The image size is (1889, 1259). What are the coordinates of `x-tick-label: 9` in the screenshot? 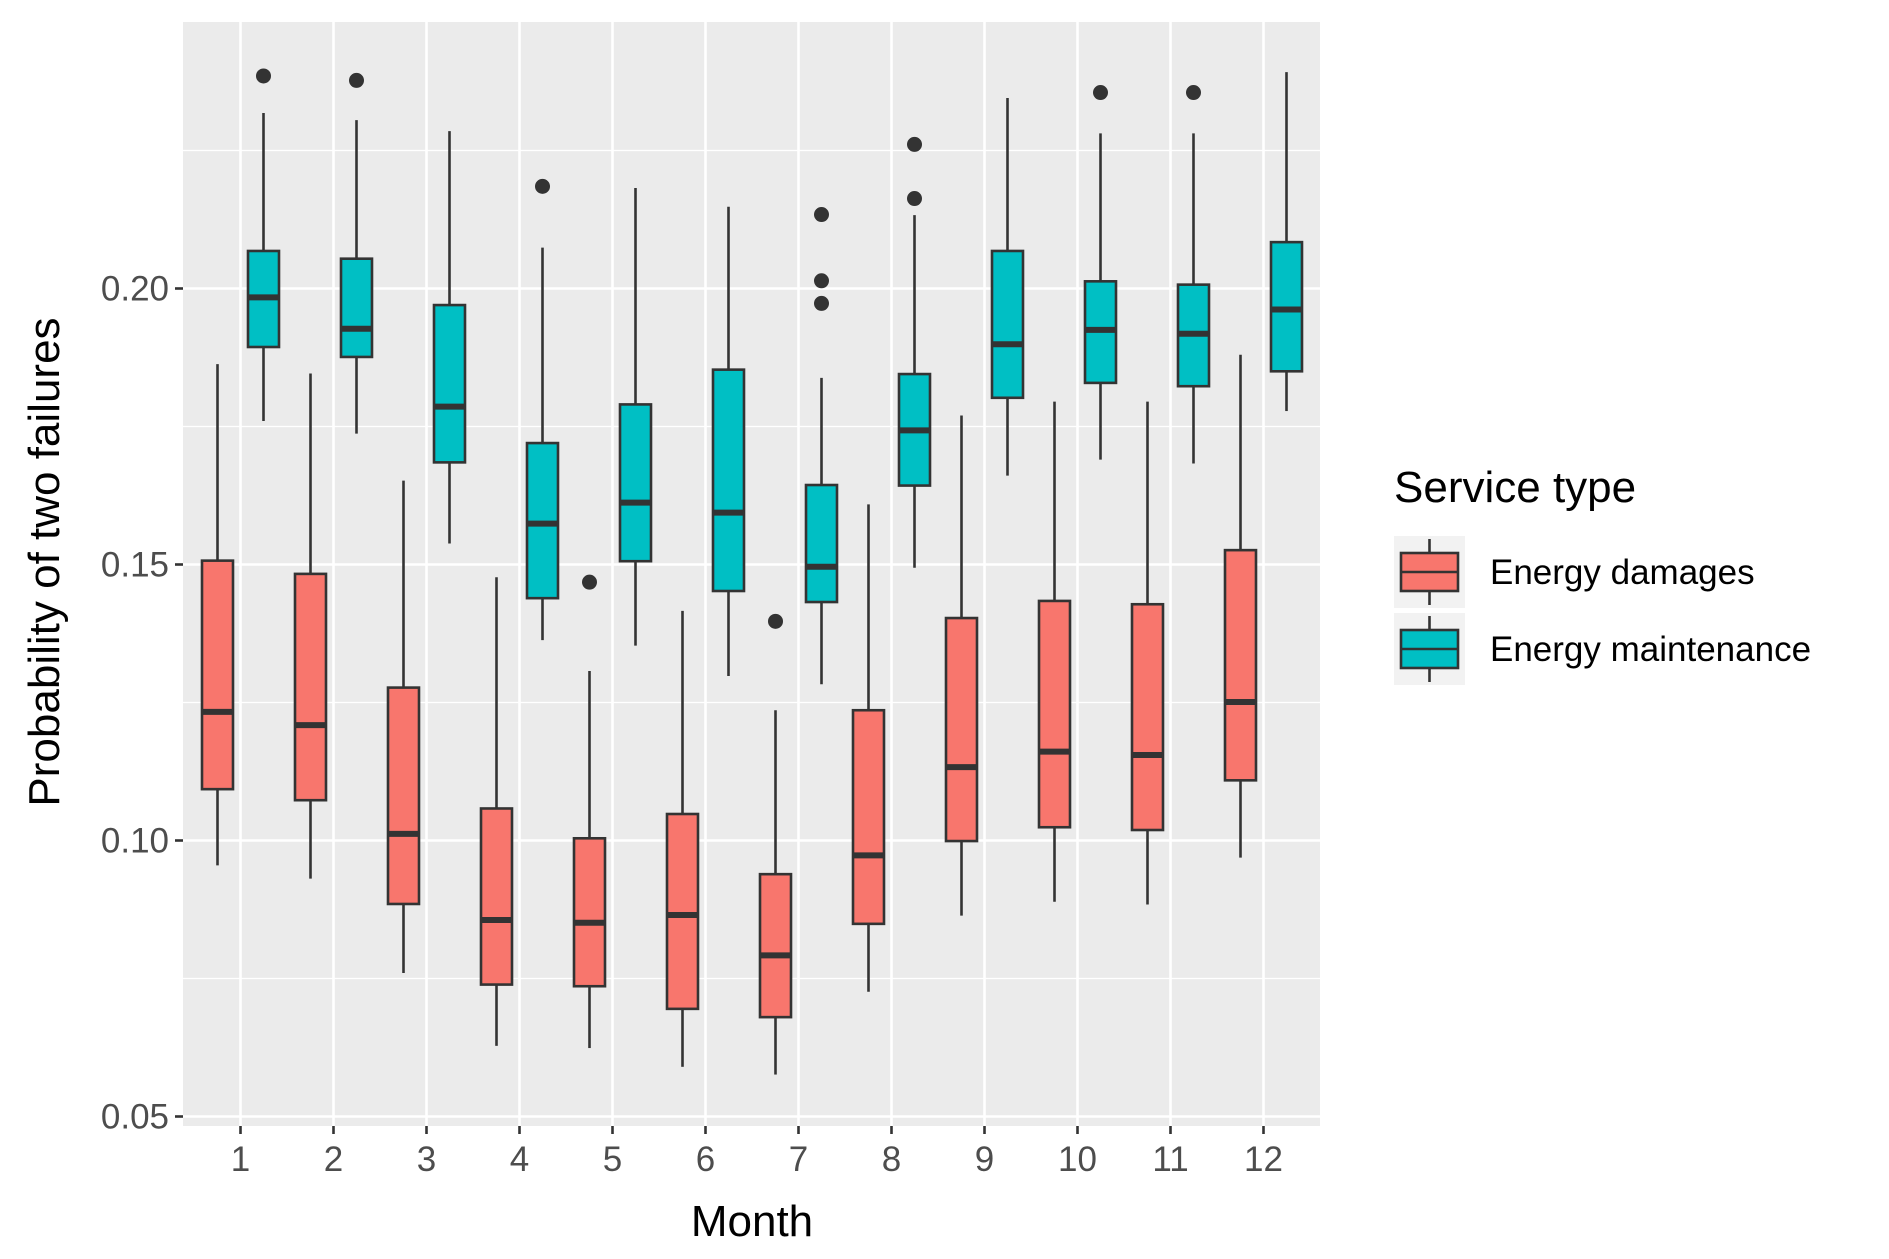 It's located at (984, 1159).